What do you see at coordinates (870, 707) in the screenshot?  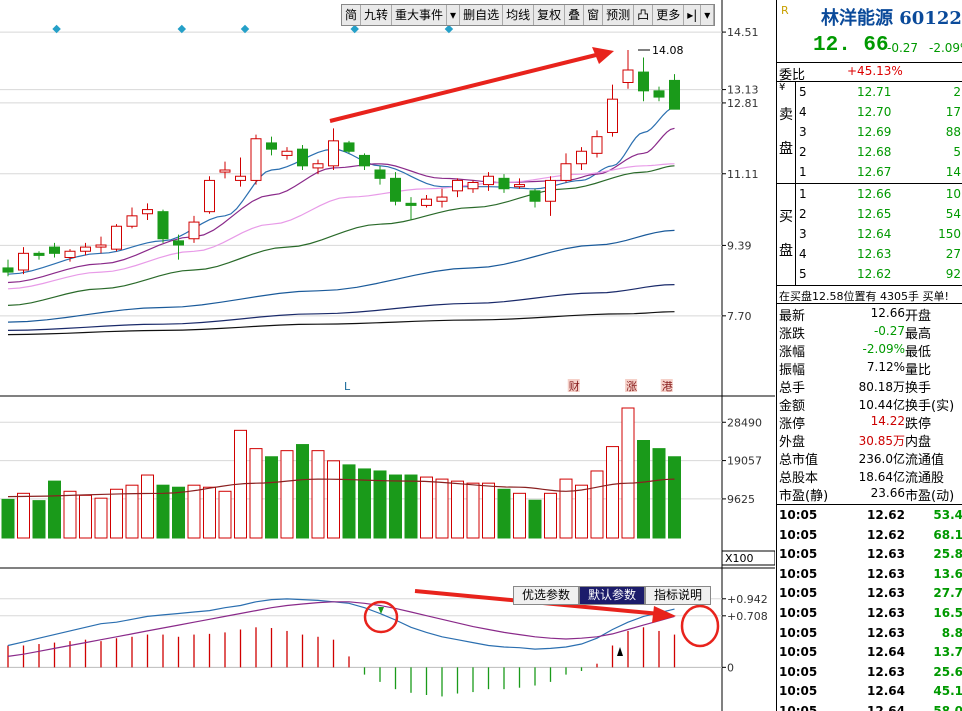 I see `tick-row: 10:05 12.64 58.0` at bounding box center [870, 707].